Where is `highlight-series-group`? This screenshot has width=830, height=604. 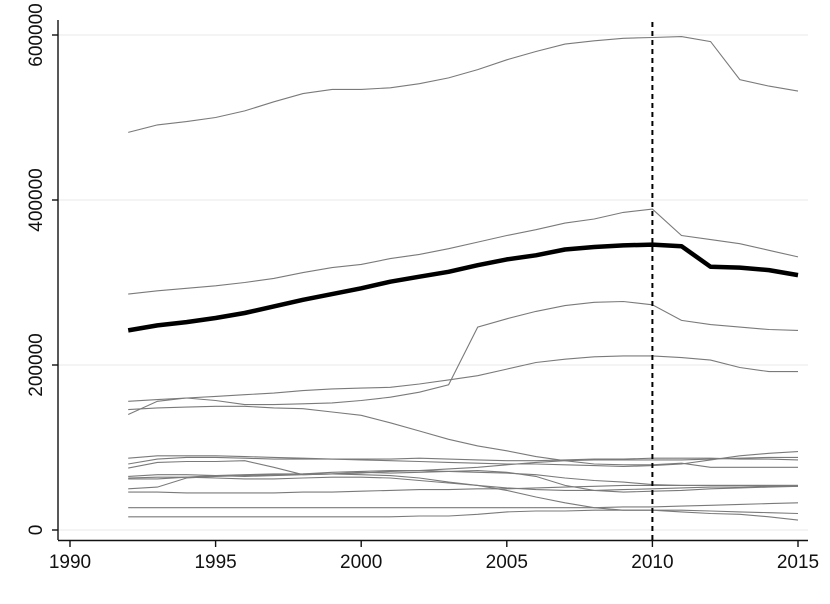 highlight-series-group is located at coordinates (463, 287).